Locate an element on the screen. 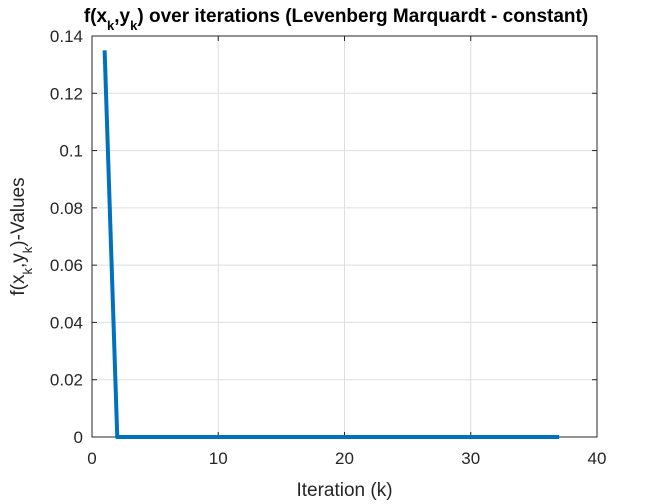 Image resolution: width=652 pixels, height=504 pixels. x-tick-labels: 0 10 20 30 40 is located at coordinates (346, 458).